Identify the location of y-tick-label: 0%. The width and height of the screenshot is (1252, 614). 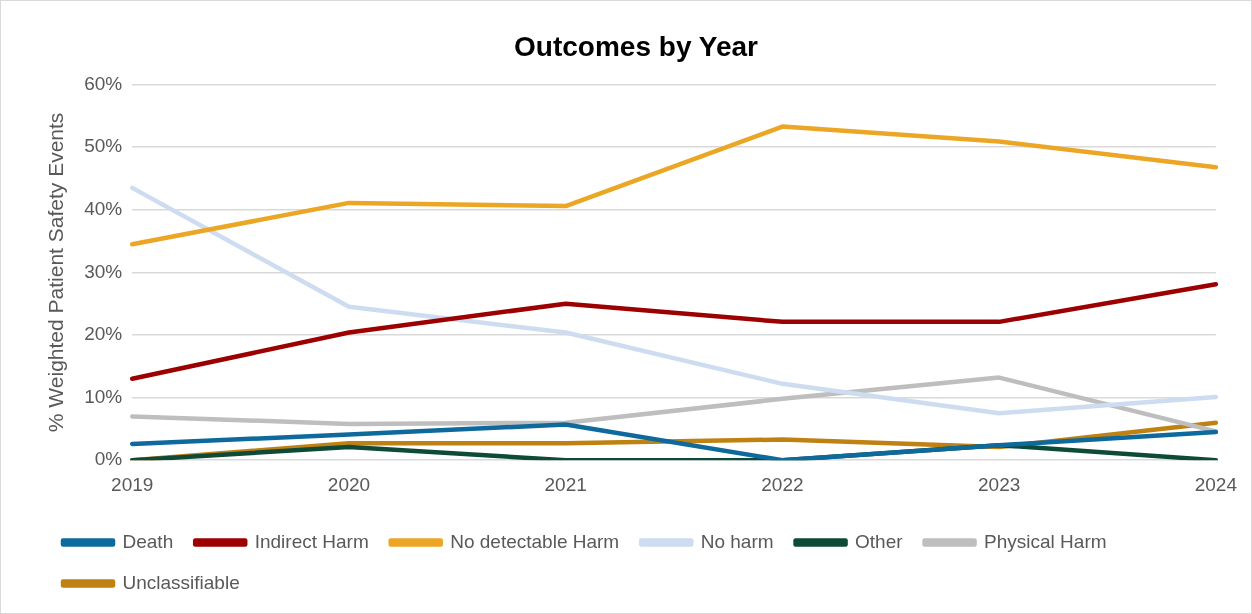
(108, 459).